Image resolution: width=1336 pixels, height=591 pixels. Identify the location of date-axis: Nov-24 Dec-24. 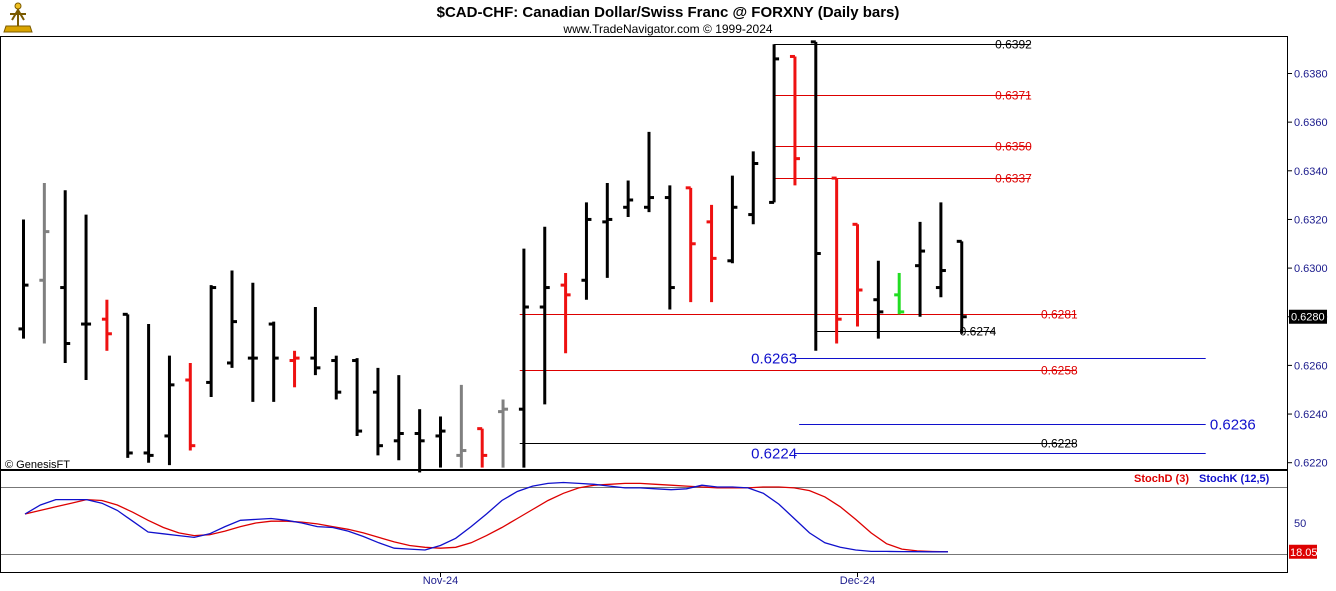
(649, 580).